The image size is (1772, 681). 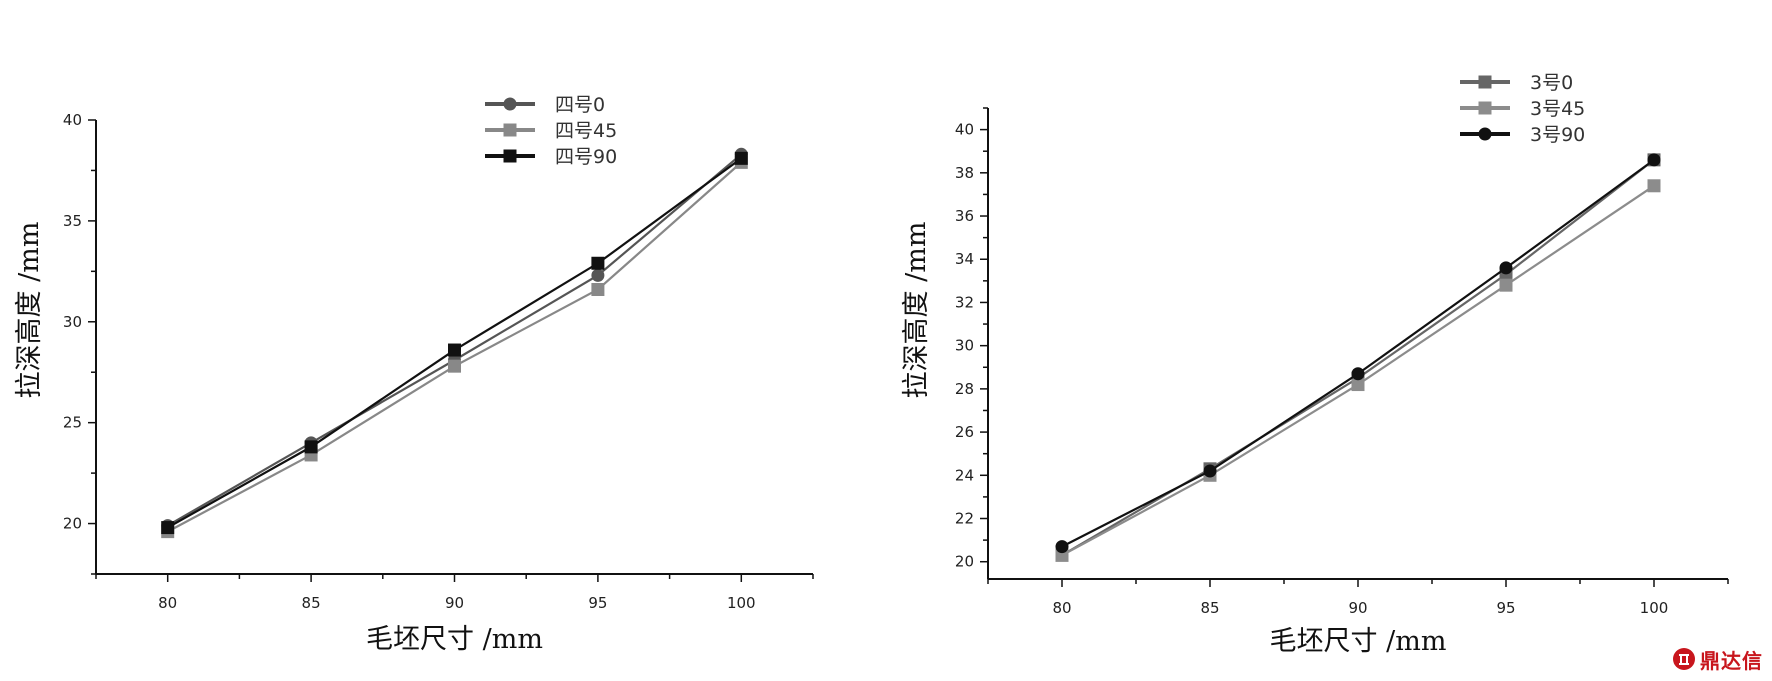 What do you see at coordinates (964, 173) in the screenshot?
I see `y-tick-label: 38` at bounding box center [964, 173].